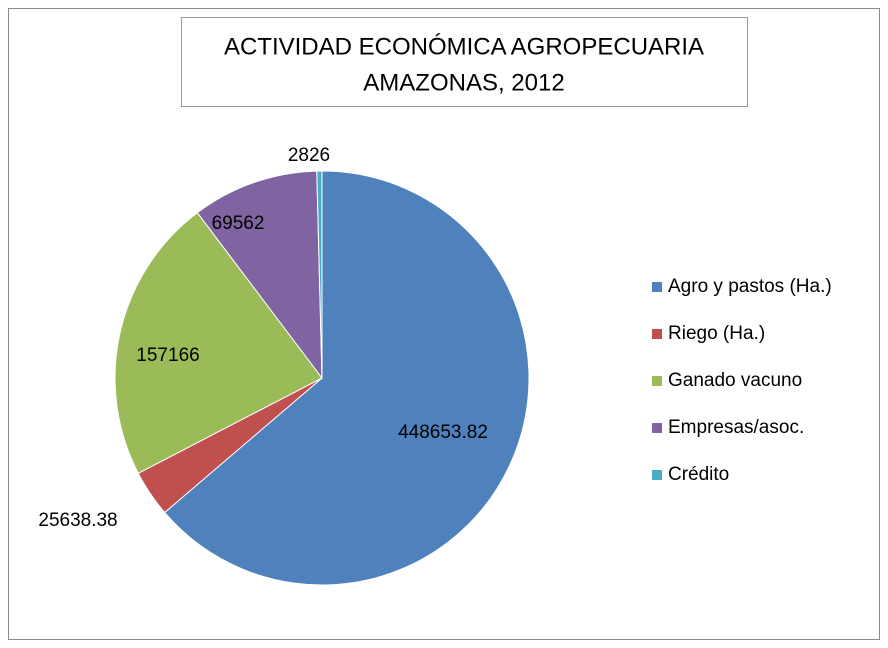 The width and height of the screenshot is (888, 648). What do you see at coordinates (464, 62) in the screenshot?
I see `title-box` at bounding box center [464, 62].